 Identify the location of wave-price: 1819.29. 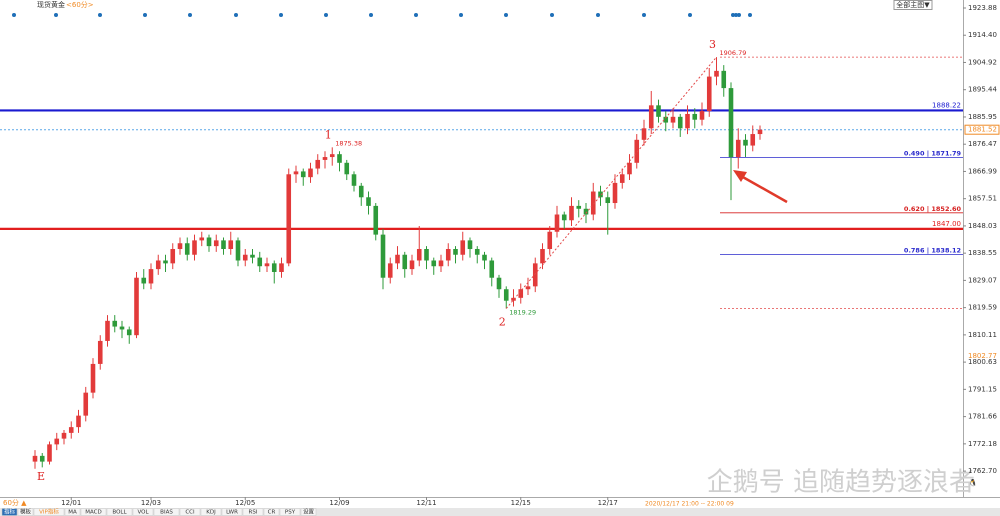
(522, 312).